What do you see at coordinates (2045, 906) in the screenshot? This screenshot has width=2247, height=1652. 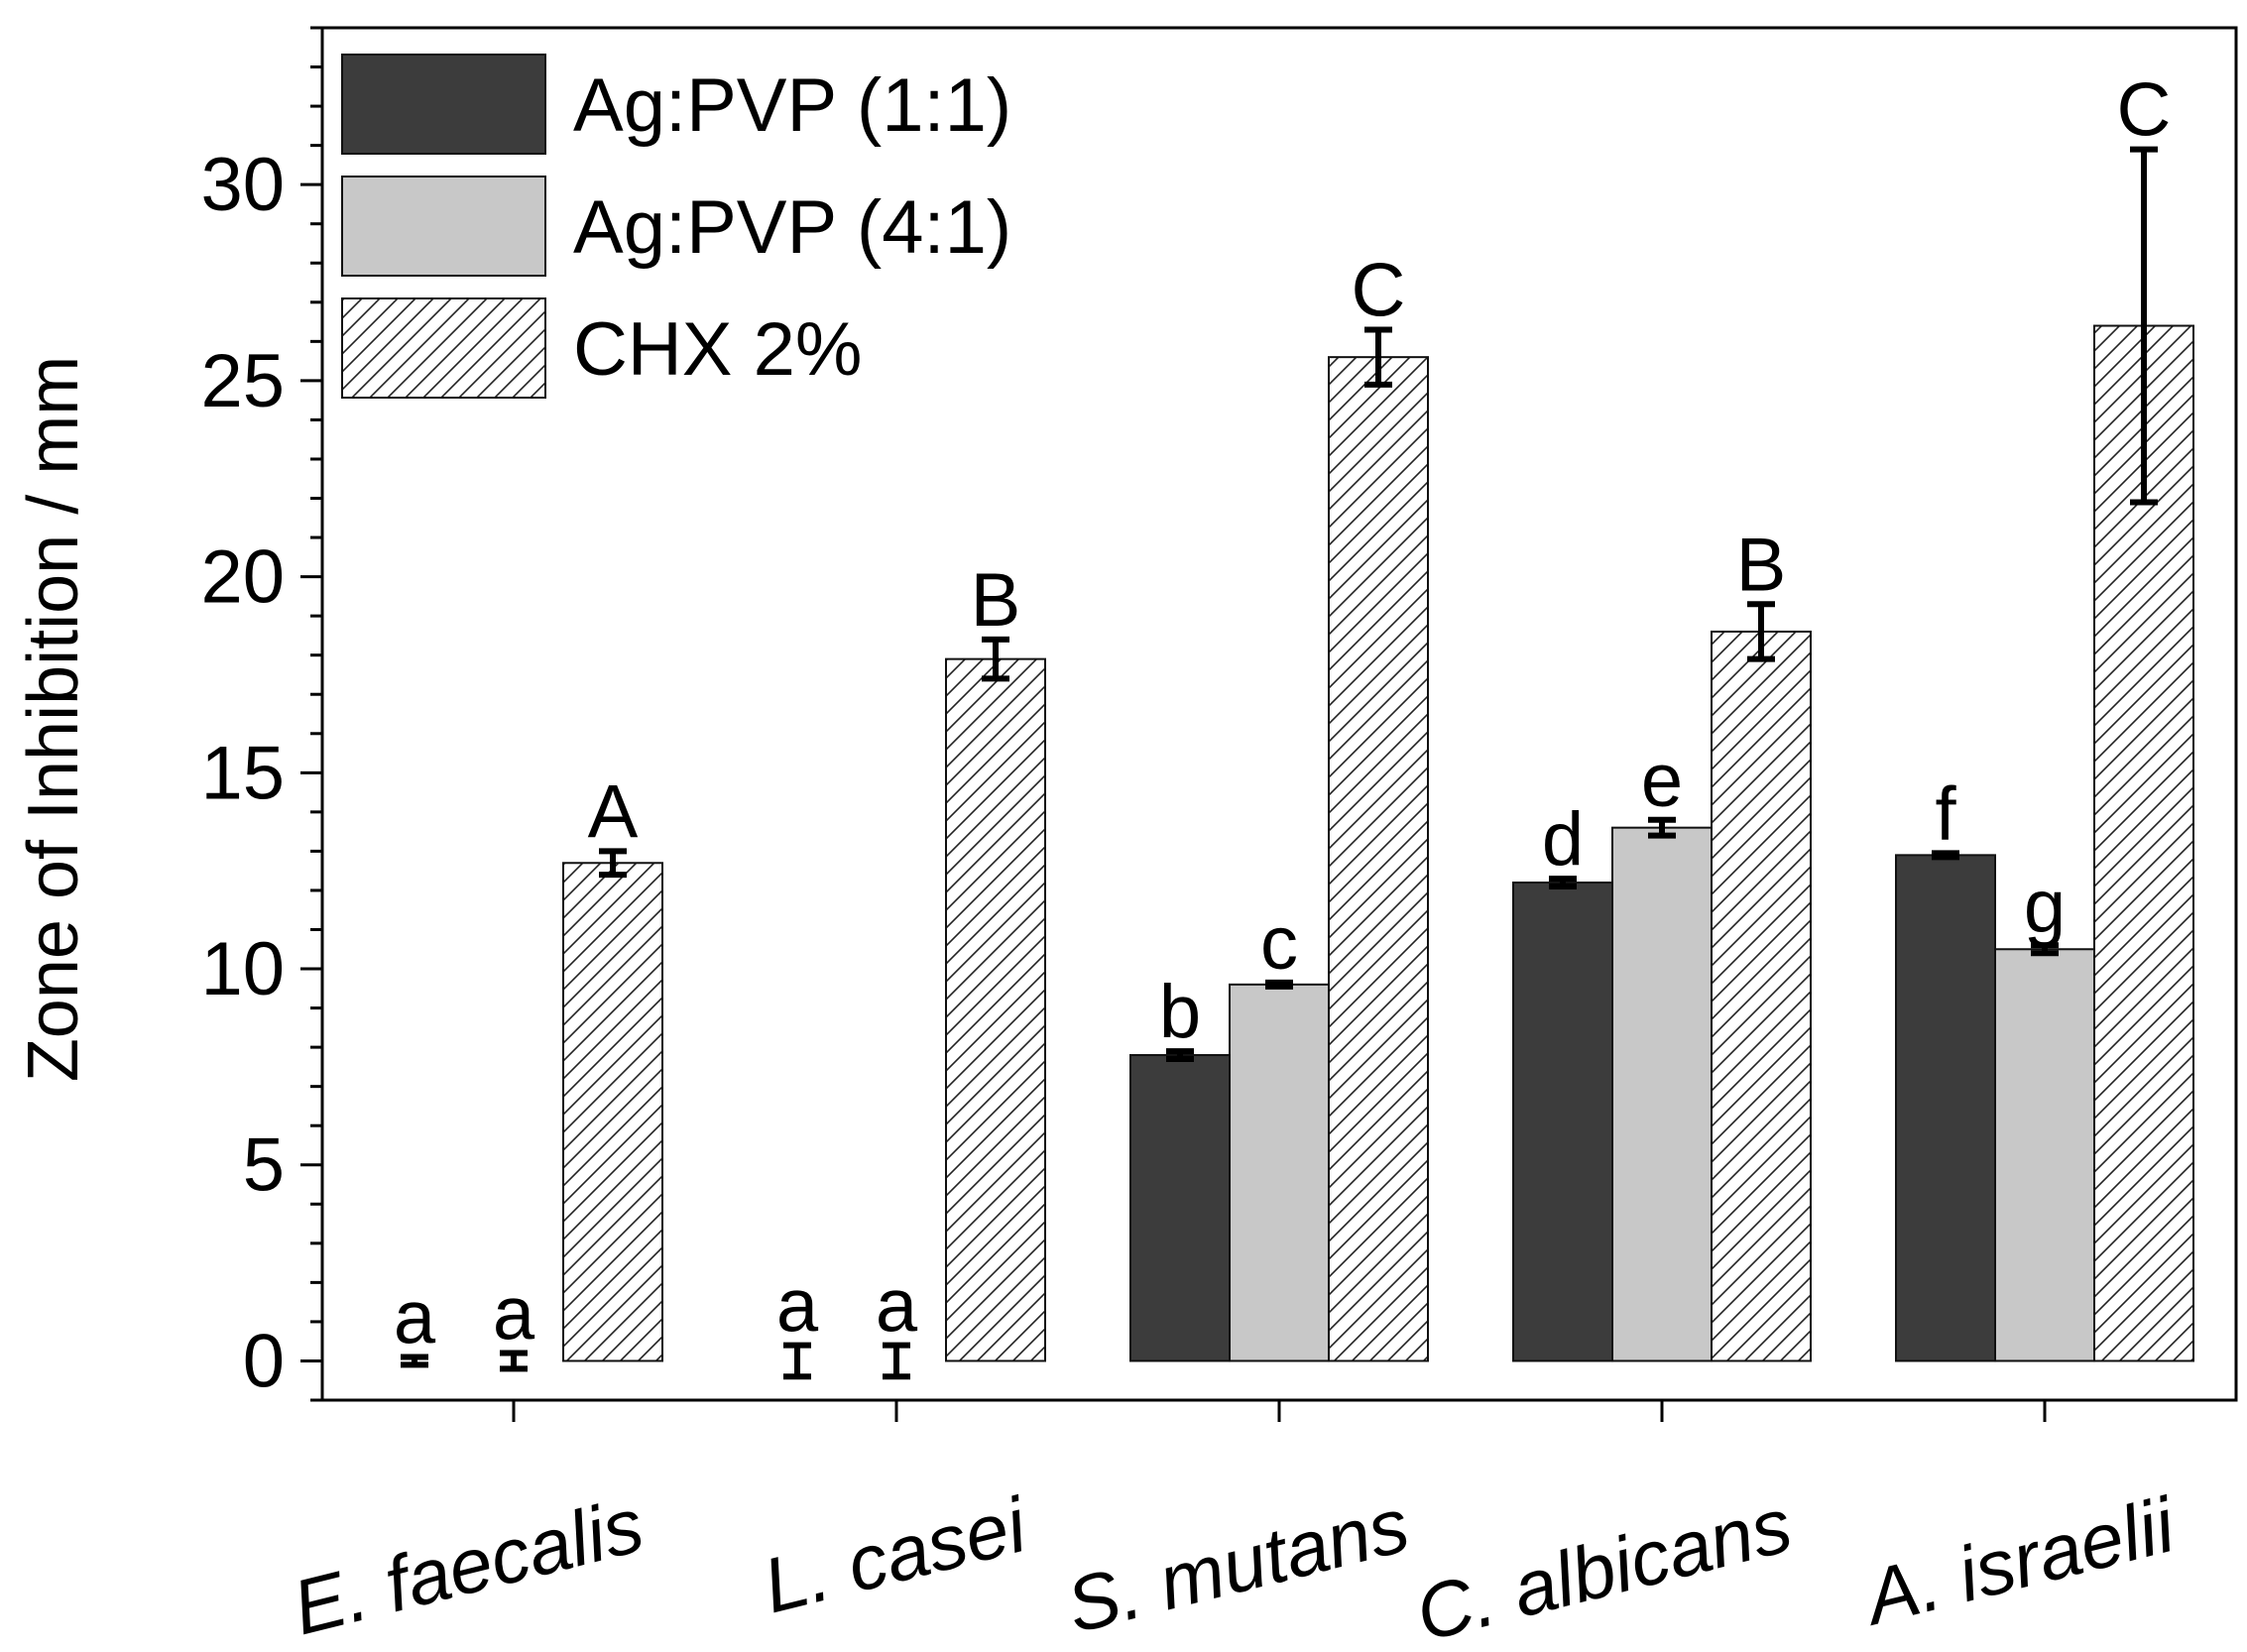 I see `significance-letter-1-4: g` at bounding box center [2045, 906].